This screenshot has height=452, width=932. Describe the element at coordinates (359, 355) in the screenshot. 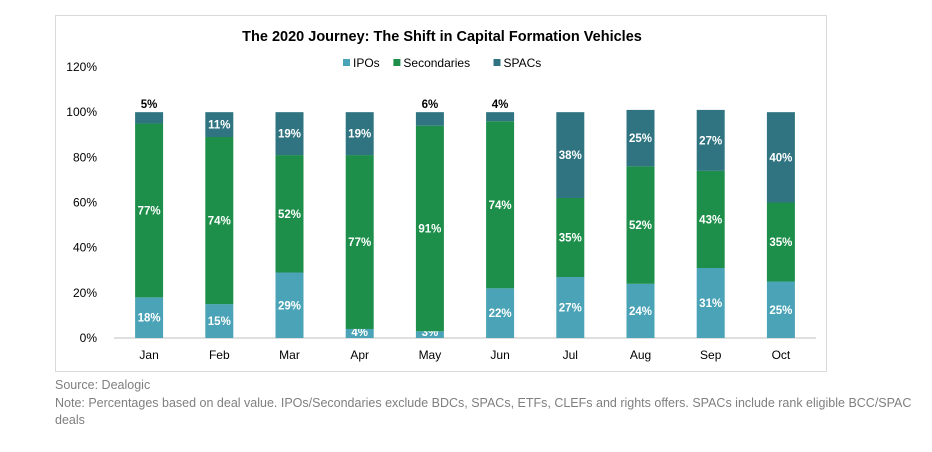

I see `x-tick-label: Apr` at that location.